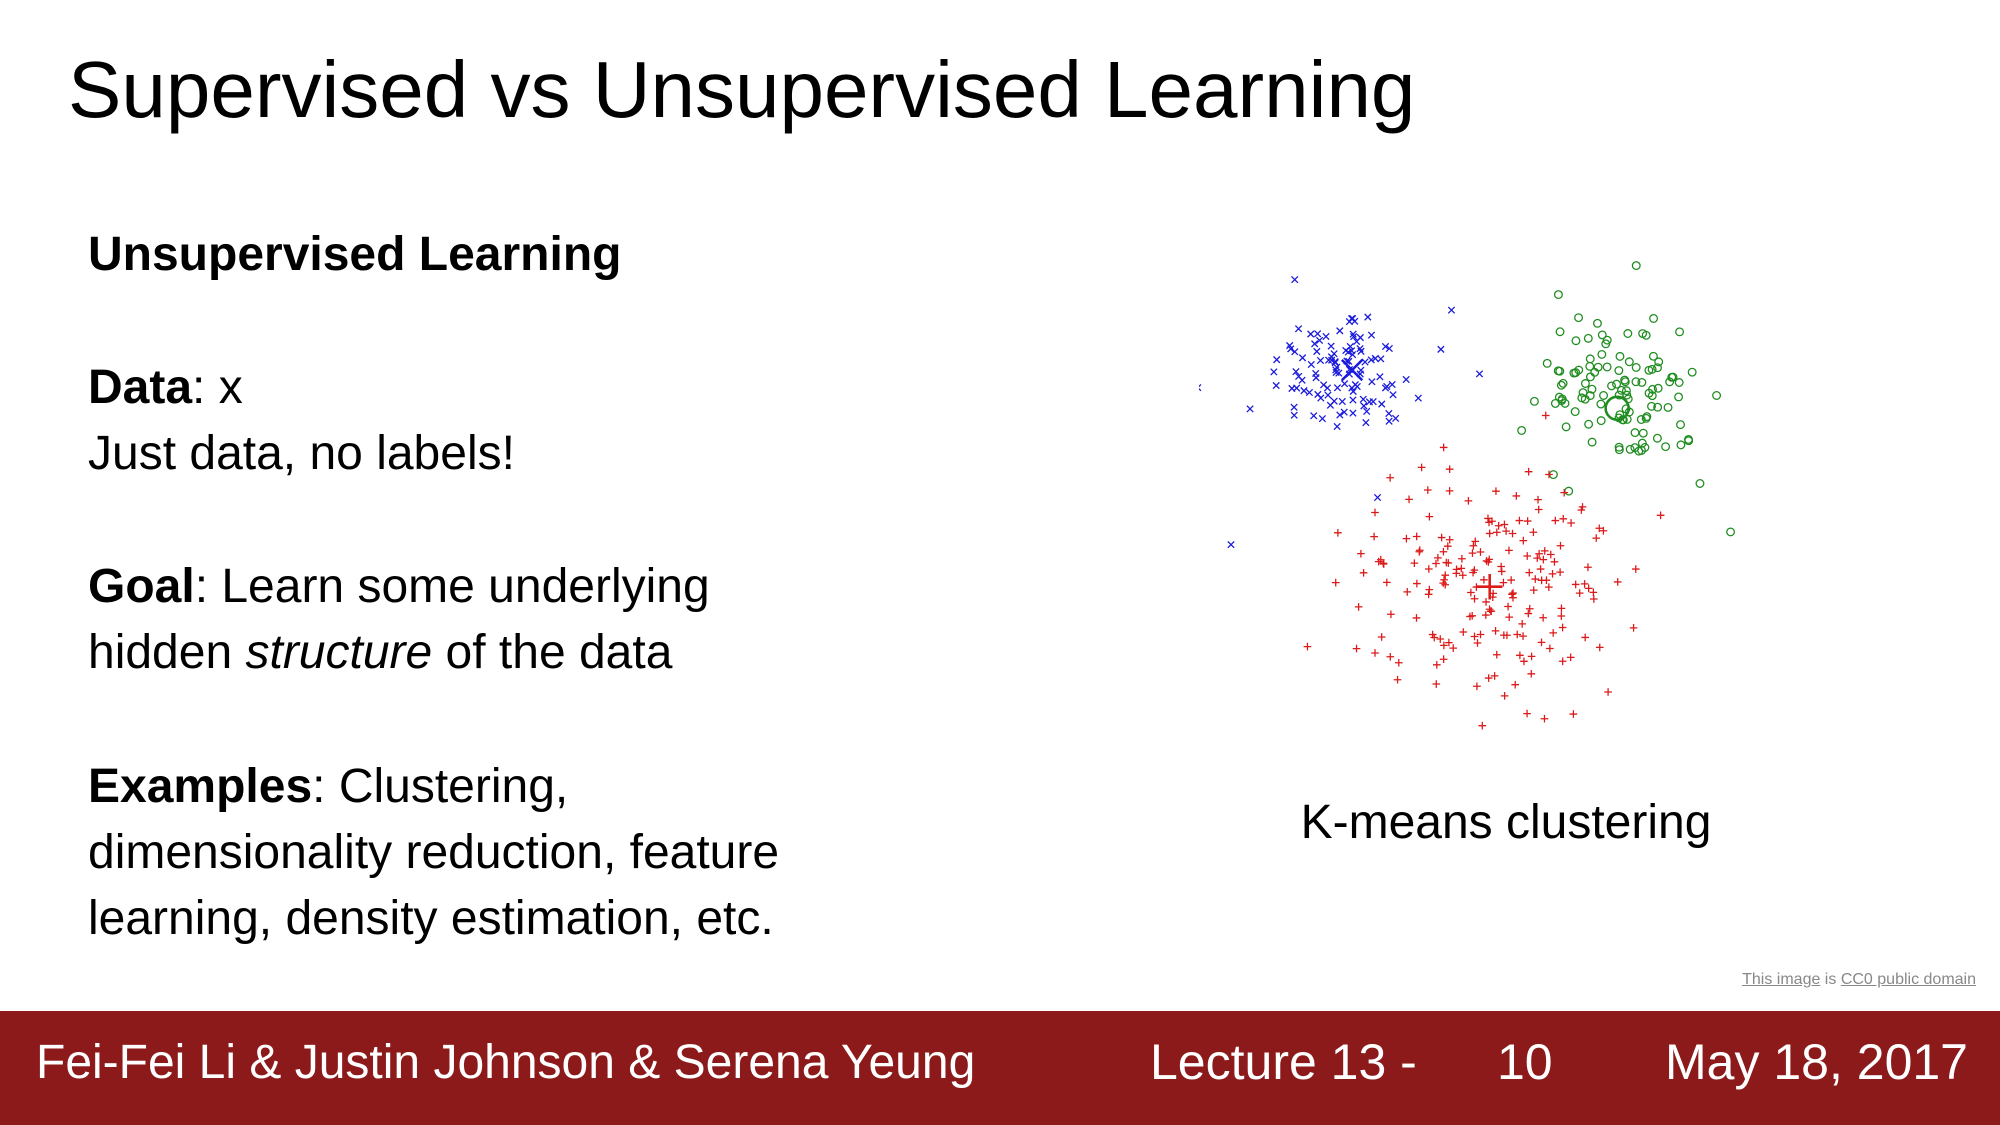 The width and height of the screenshot is (2000, 1125). I want to click on text-line: Data: x, so click(165, 388).